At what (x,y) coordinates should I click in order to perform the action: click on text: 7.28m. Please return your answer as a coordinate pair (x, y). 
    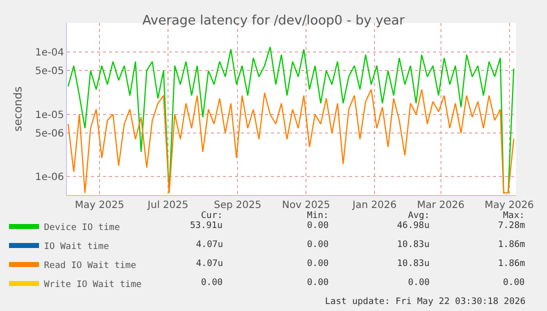
    Looking at the image, I should click on (512, 226).